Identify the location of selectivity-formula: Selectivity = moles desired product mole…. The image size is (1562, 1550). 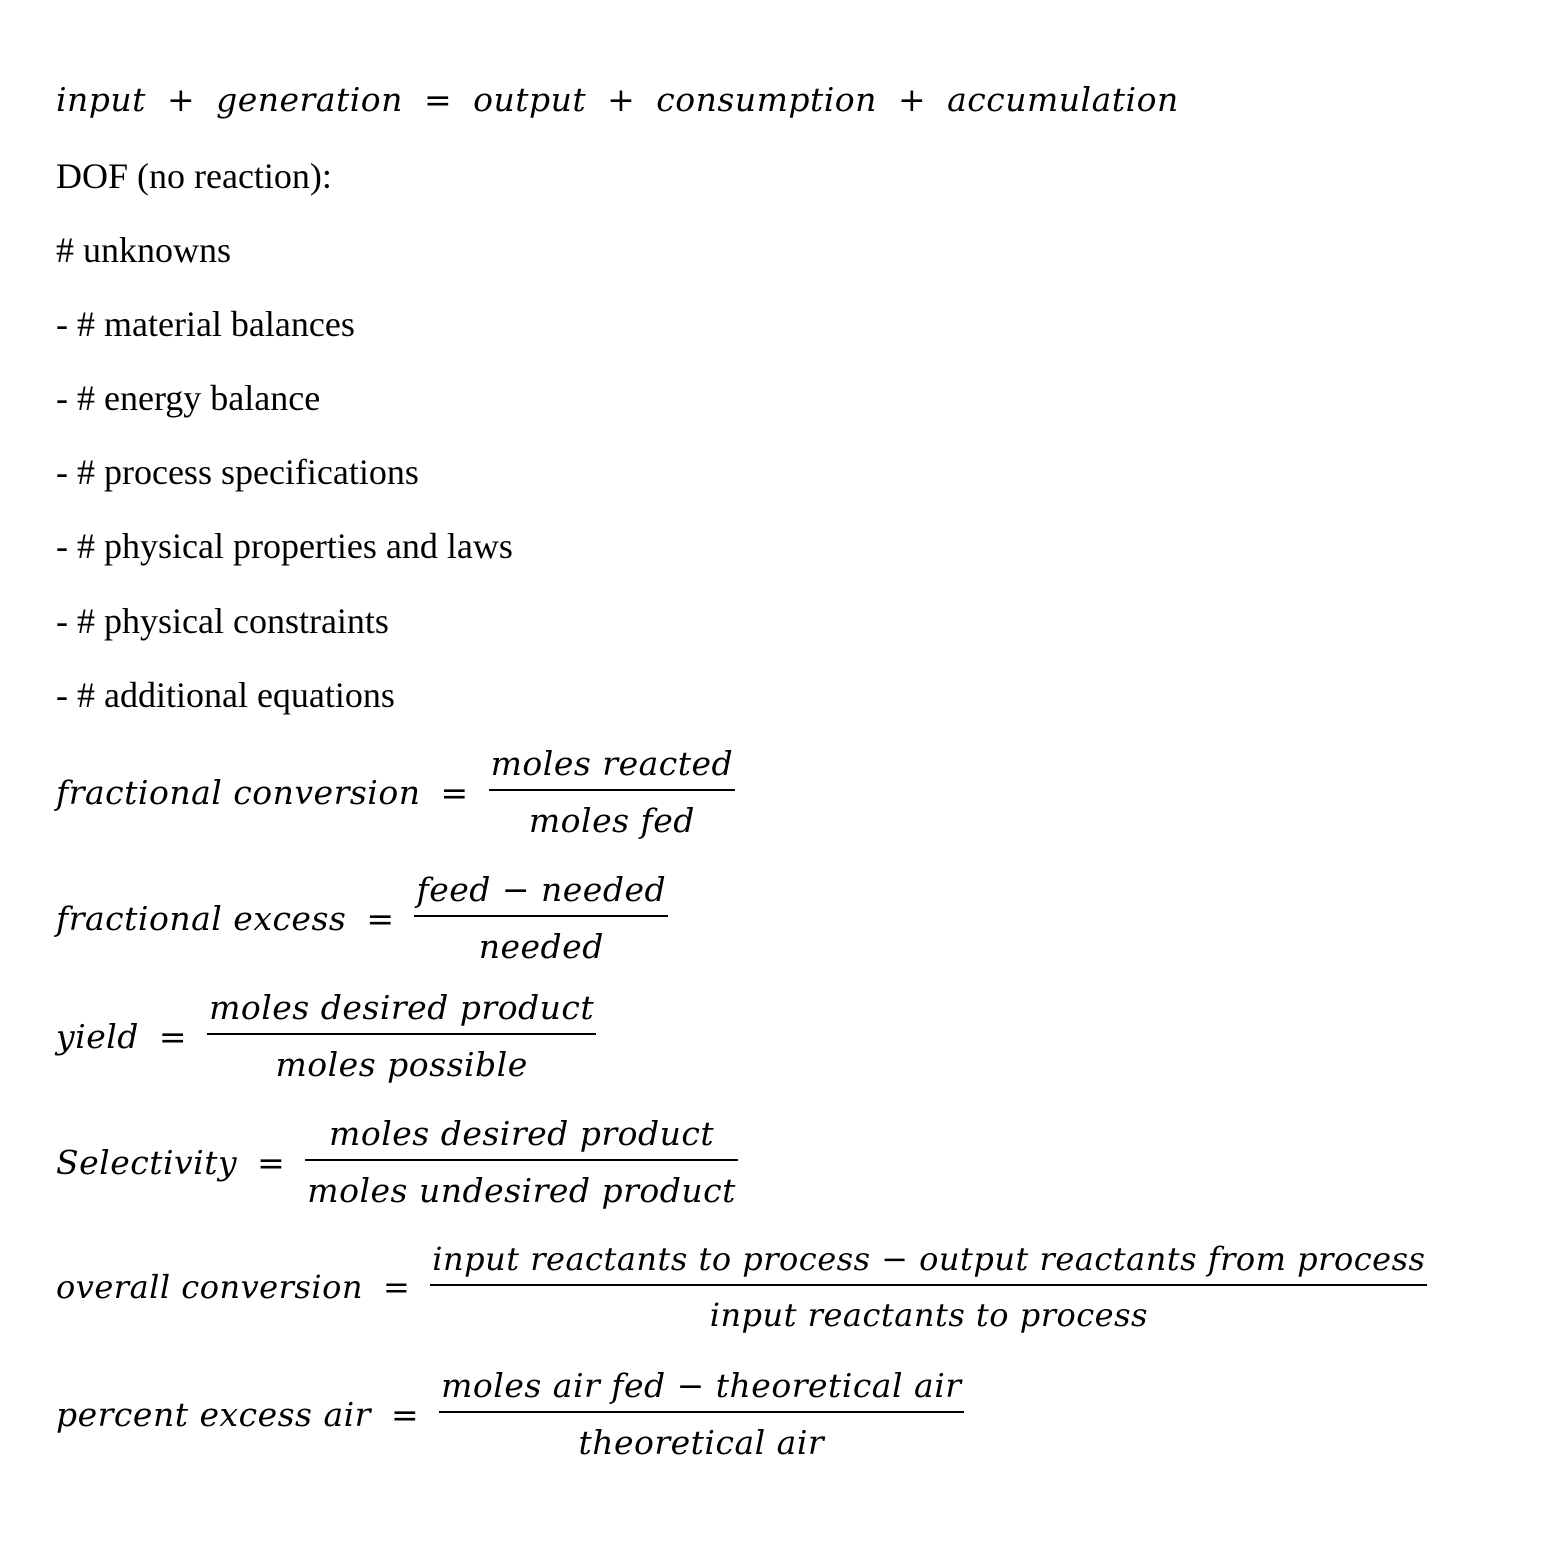
(397, 1162).